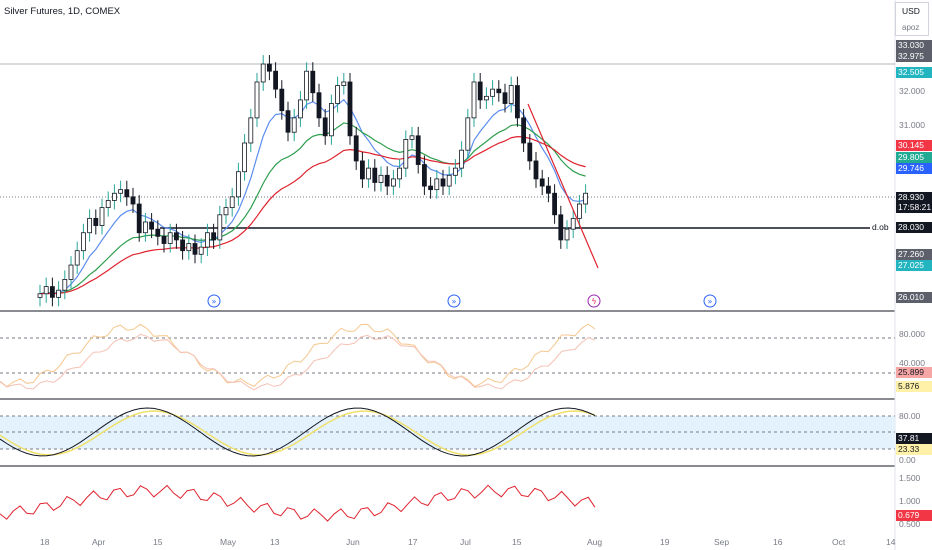  I want to click on stoch-label-d: 23.33, so click(914, 449).